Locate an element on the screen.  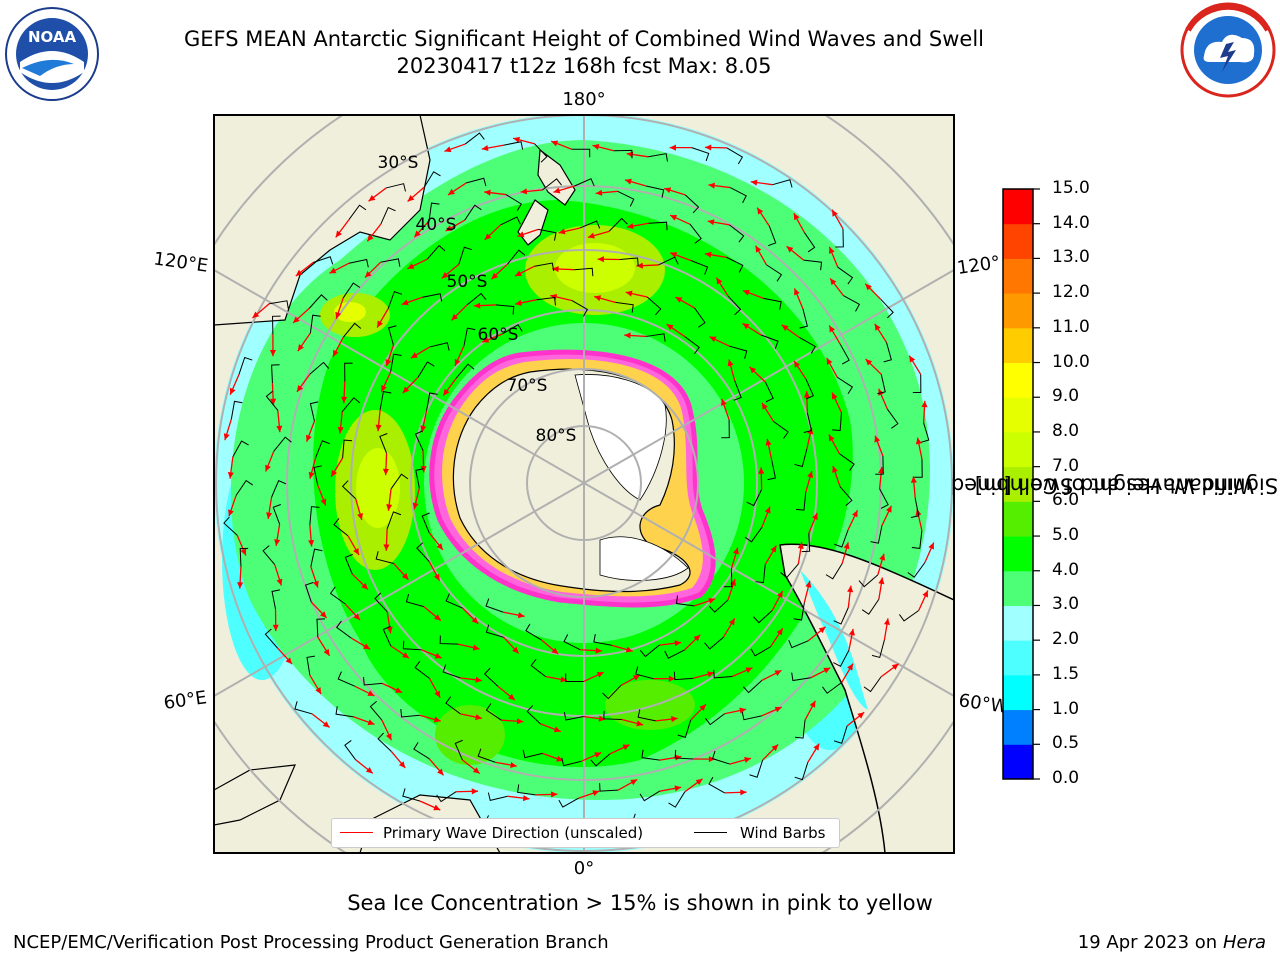
nws-logo is located at coordinates (1228, 50).